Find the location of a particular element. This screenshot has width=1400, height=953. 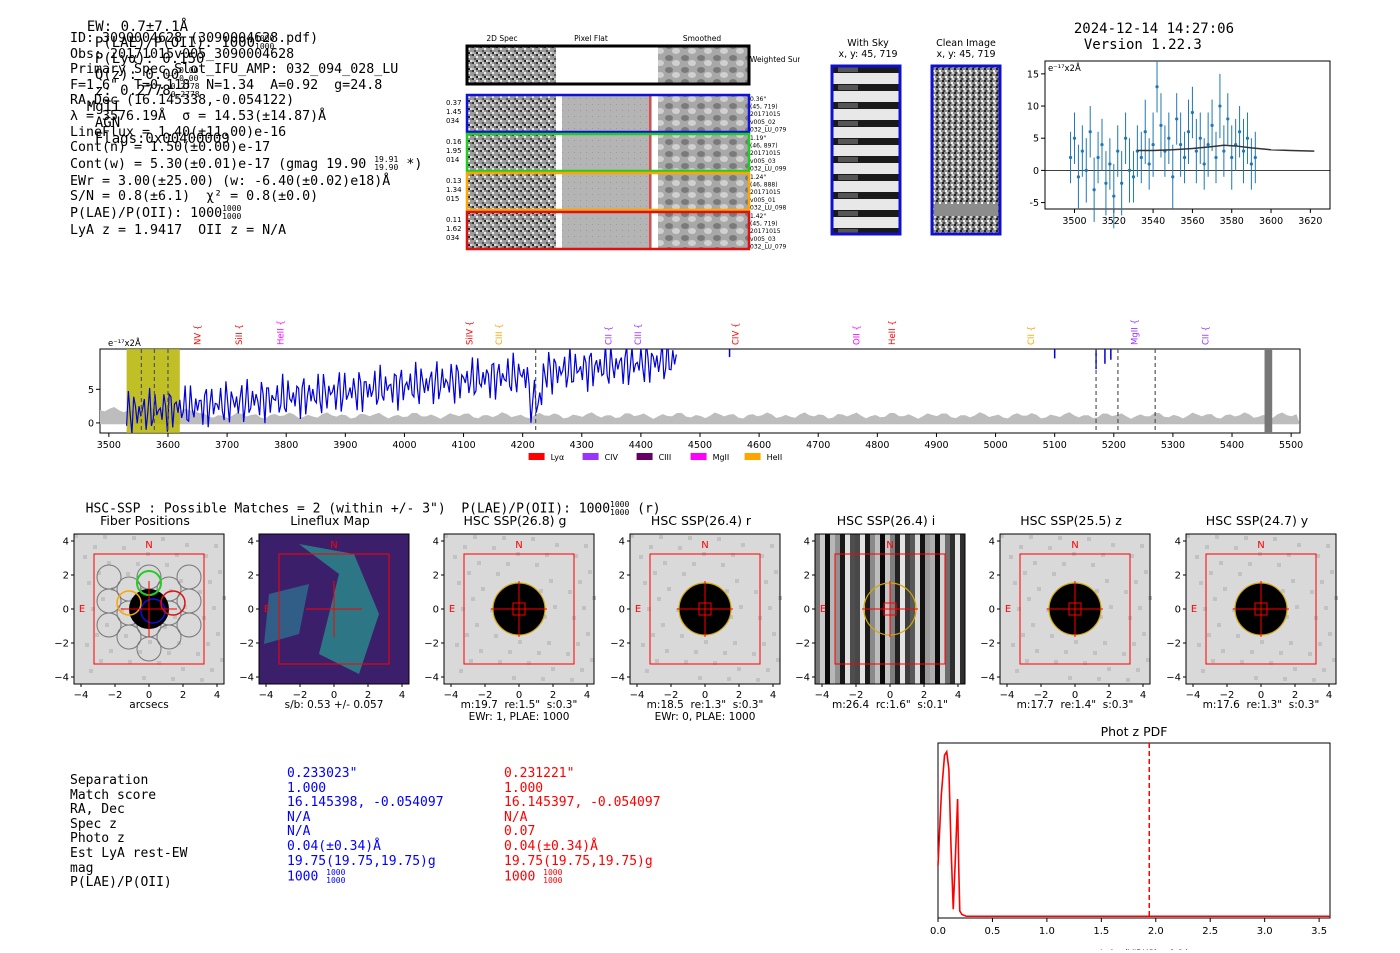

cutout-caption-line1: m:17.6 re:1.3" s:0.3" is located at coordinates (1261, 705).